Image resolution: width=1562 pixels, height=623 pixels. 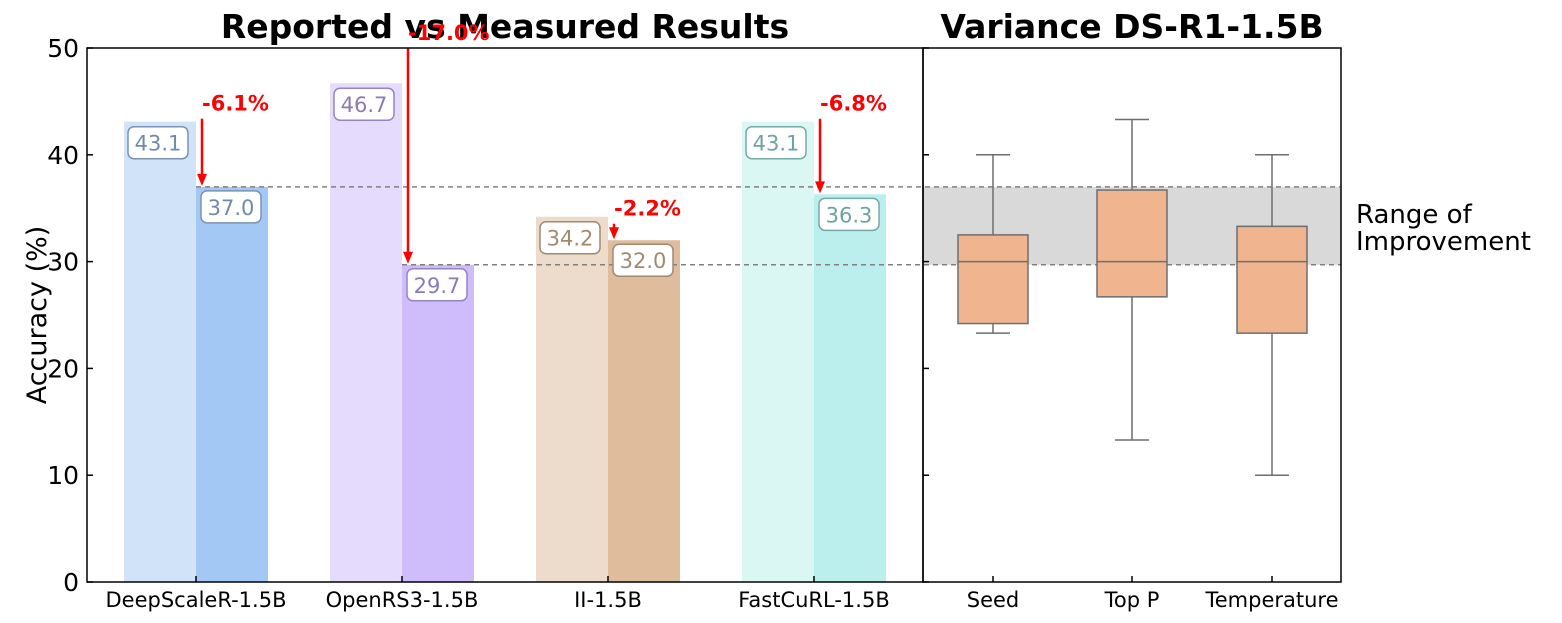 I want to click on y-tick-label: 30, so click(x=63, y=262).